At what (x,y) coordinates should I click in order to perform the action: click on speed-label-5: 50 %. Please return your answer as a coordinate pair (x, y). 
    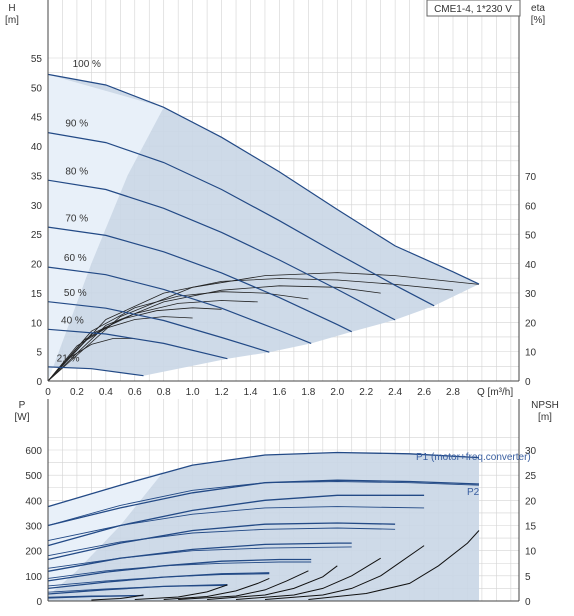
    Looking at the image, I should click on (75, 293).